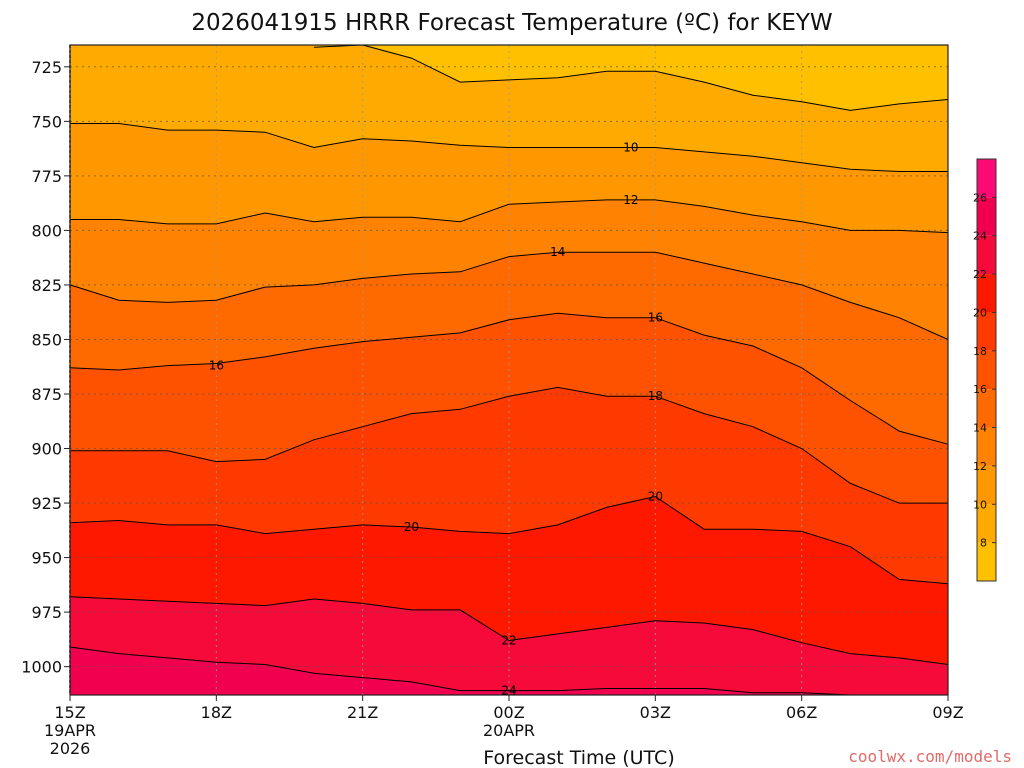  What do you see at coordinates (46, 503) in the screenshot?
I see `y-tick-label: 925` at bounding box center [46, 503].